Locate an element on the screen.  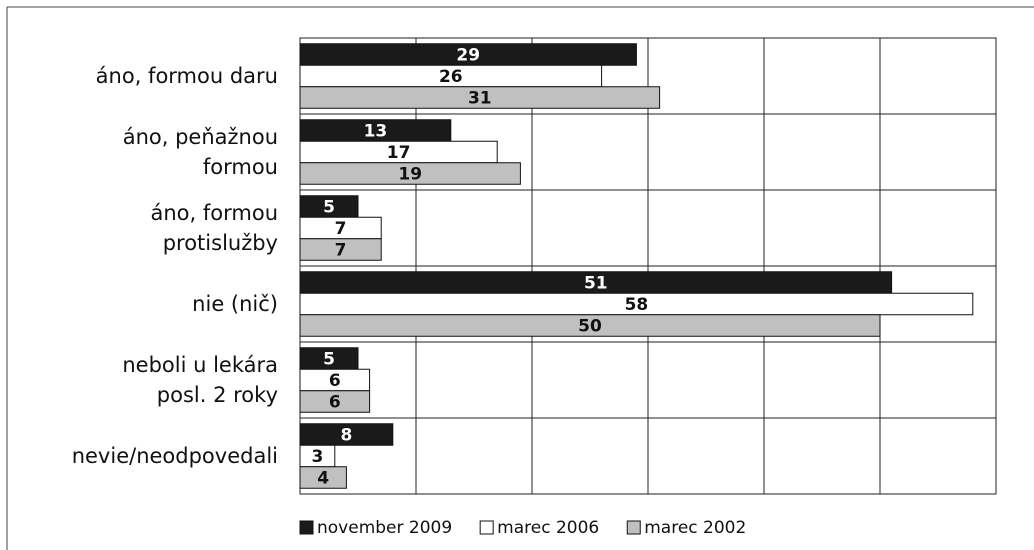
legend-label: marec 2002 is located at coordinates (695, 528).